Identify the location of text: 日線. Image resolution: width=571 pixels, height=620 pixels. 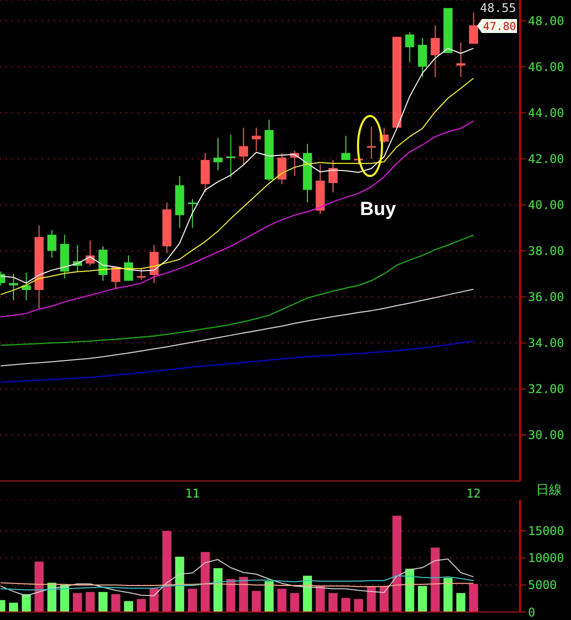
(549, 490).